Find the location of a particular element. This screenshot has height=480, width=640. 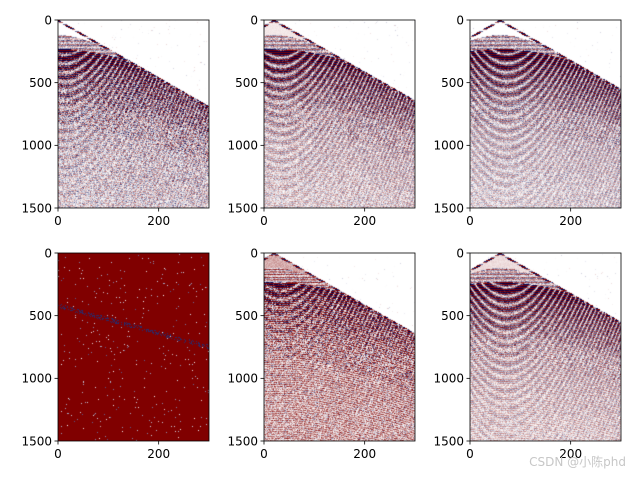

subplot-p2: 0 200 0 500 1000 1500 is located at coordinates (321, 120).